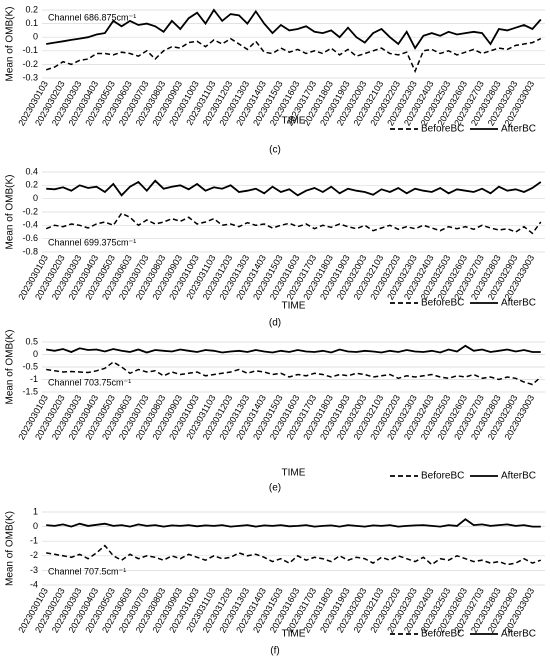 The width and height of the screenshot is (550, 662). Describe the element at coordinates (31, 23) in the screenshot. I see `y-tick-label: 0.1` at that location.